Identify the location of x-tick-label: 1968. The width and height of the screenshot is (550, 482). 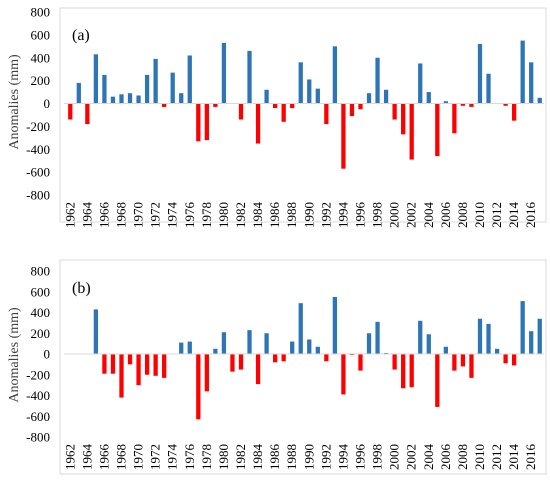
(120, 457).